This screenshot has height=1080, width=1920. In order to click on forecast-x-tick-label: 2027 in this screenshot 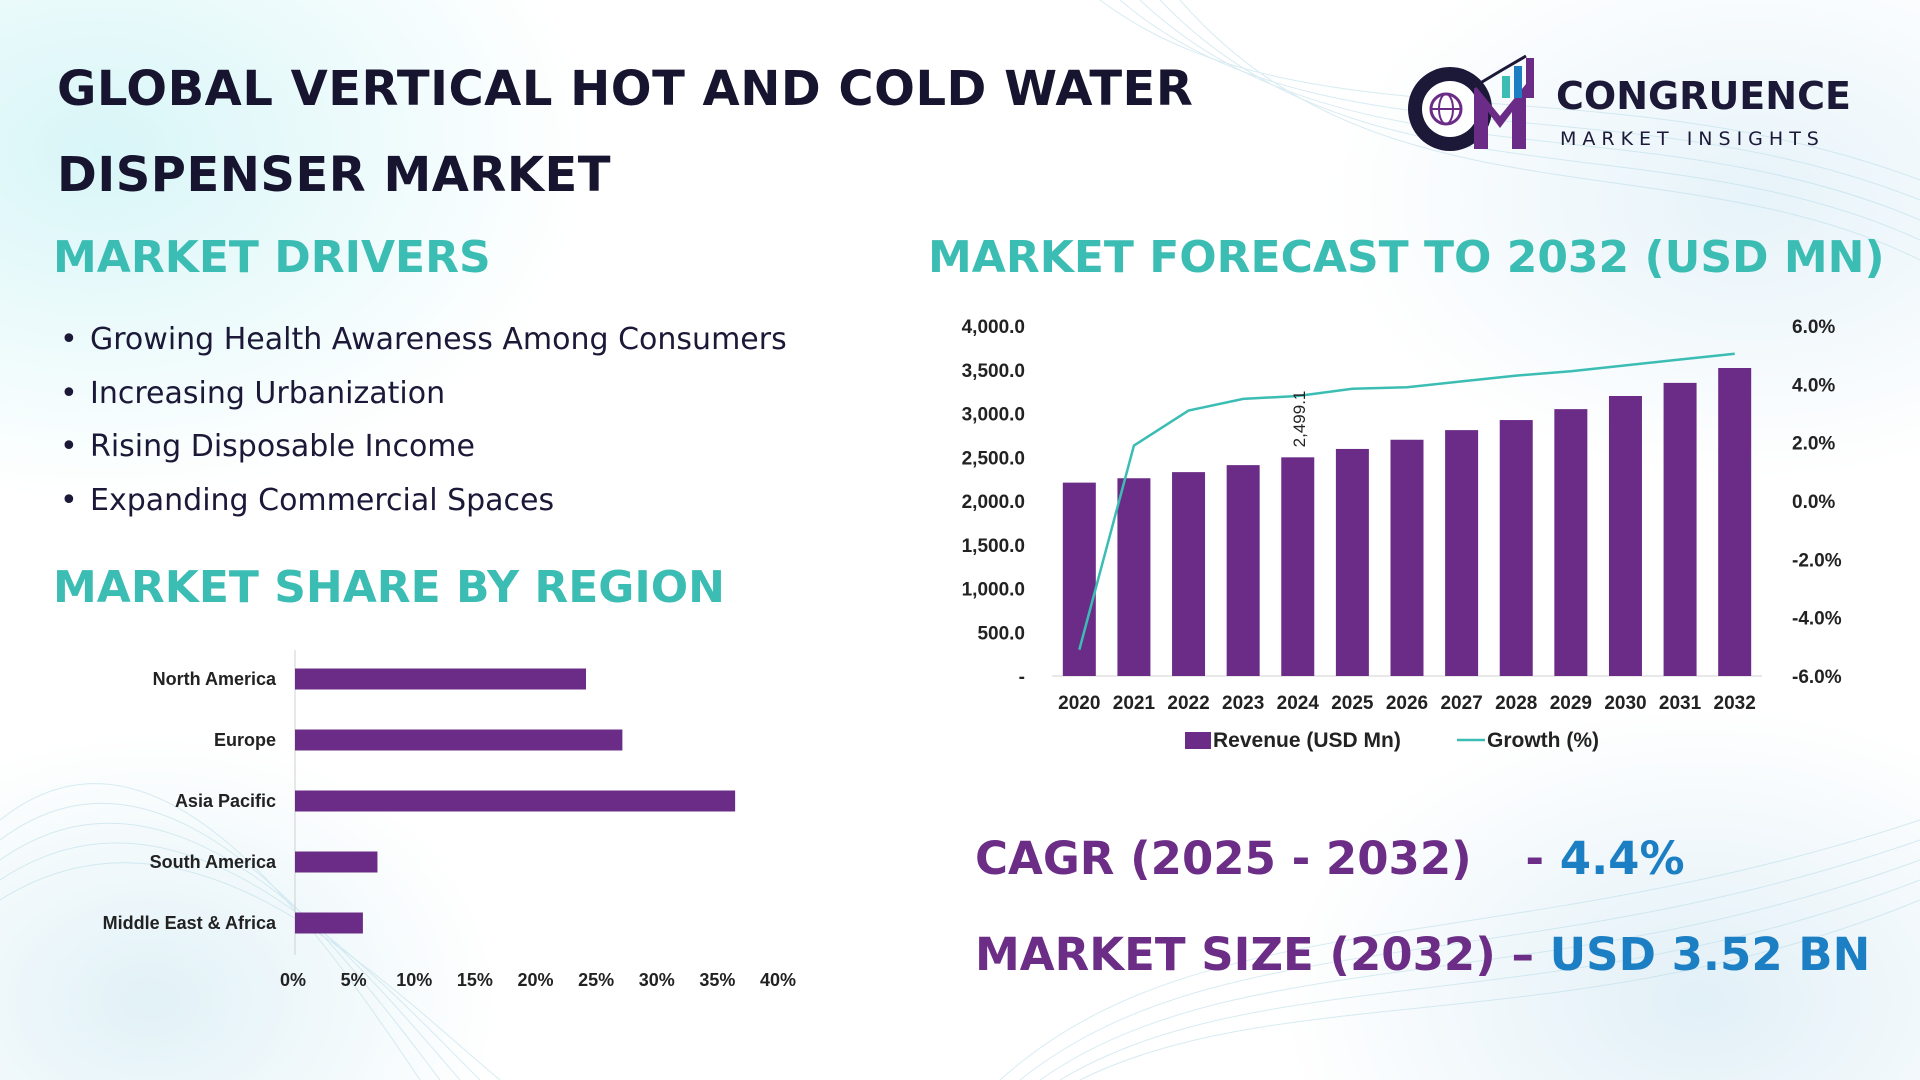, I will do `click(1461, 703)`.